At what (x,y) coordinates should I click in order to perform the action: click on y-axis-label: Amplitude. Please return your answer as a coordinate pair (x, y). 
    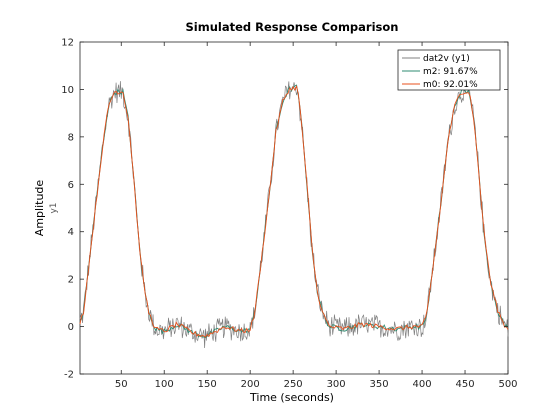
    Looking at the image, I should click on (39, 208).